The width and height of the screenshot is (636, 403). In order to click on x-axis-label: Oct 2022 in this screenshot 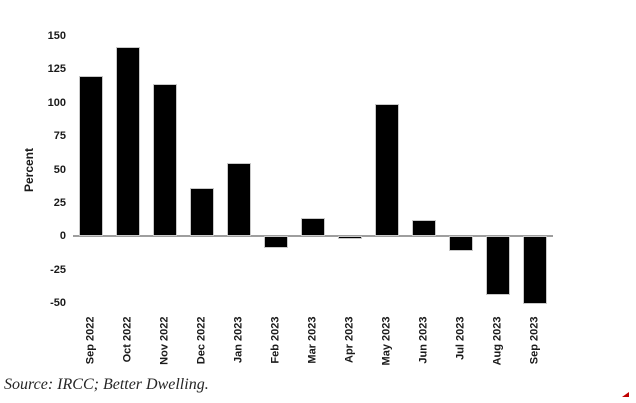, I will do `click(127, 339)`.